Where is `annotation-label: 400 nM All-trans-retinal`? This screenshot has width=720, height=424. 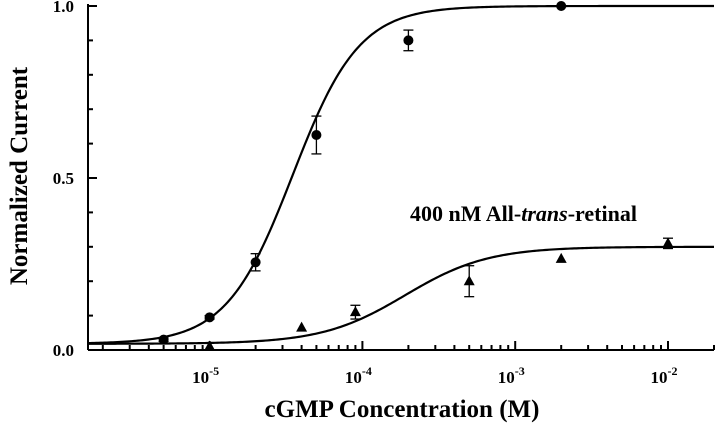
annotation-label: 400 nM All-trans-retinal is located at coordinates (523, 213).